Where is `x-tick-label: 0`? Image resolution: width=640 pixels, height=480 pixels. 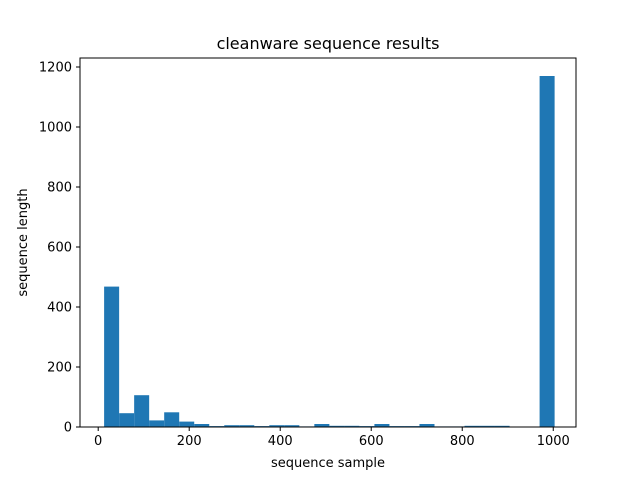
x-tick-label: 0 is located at coordinates (98, 441).